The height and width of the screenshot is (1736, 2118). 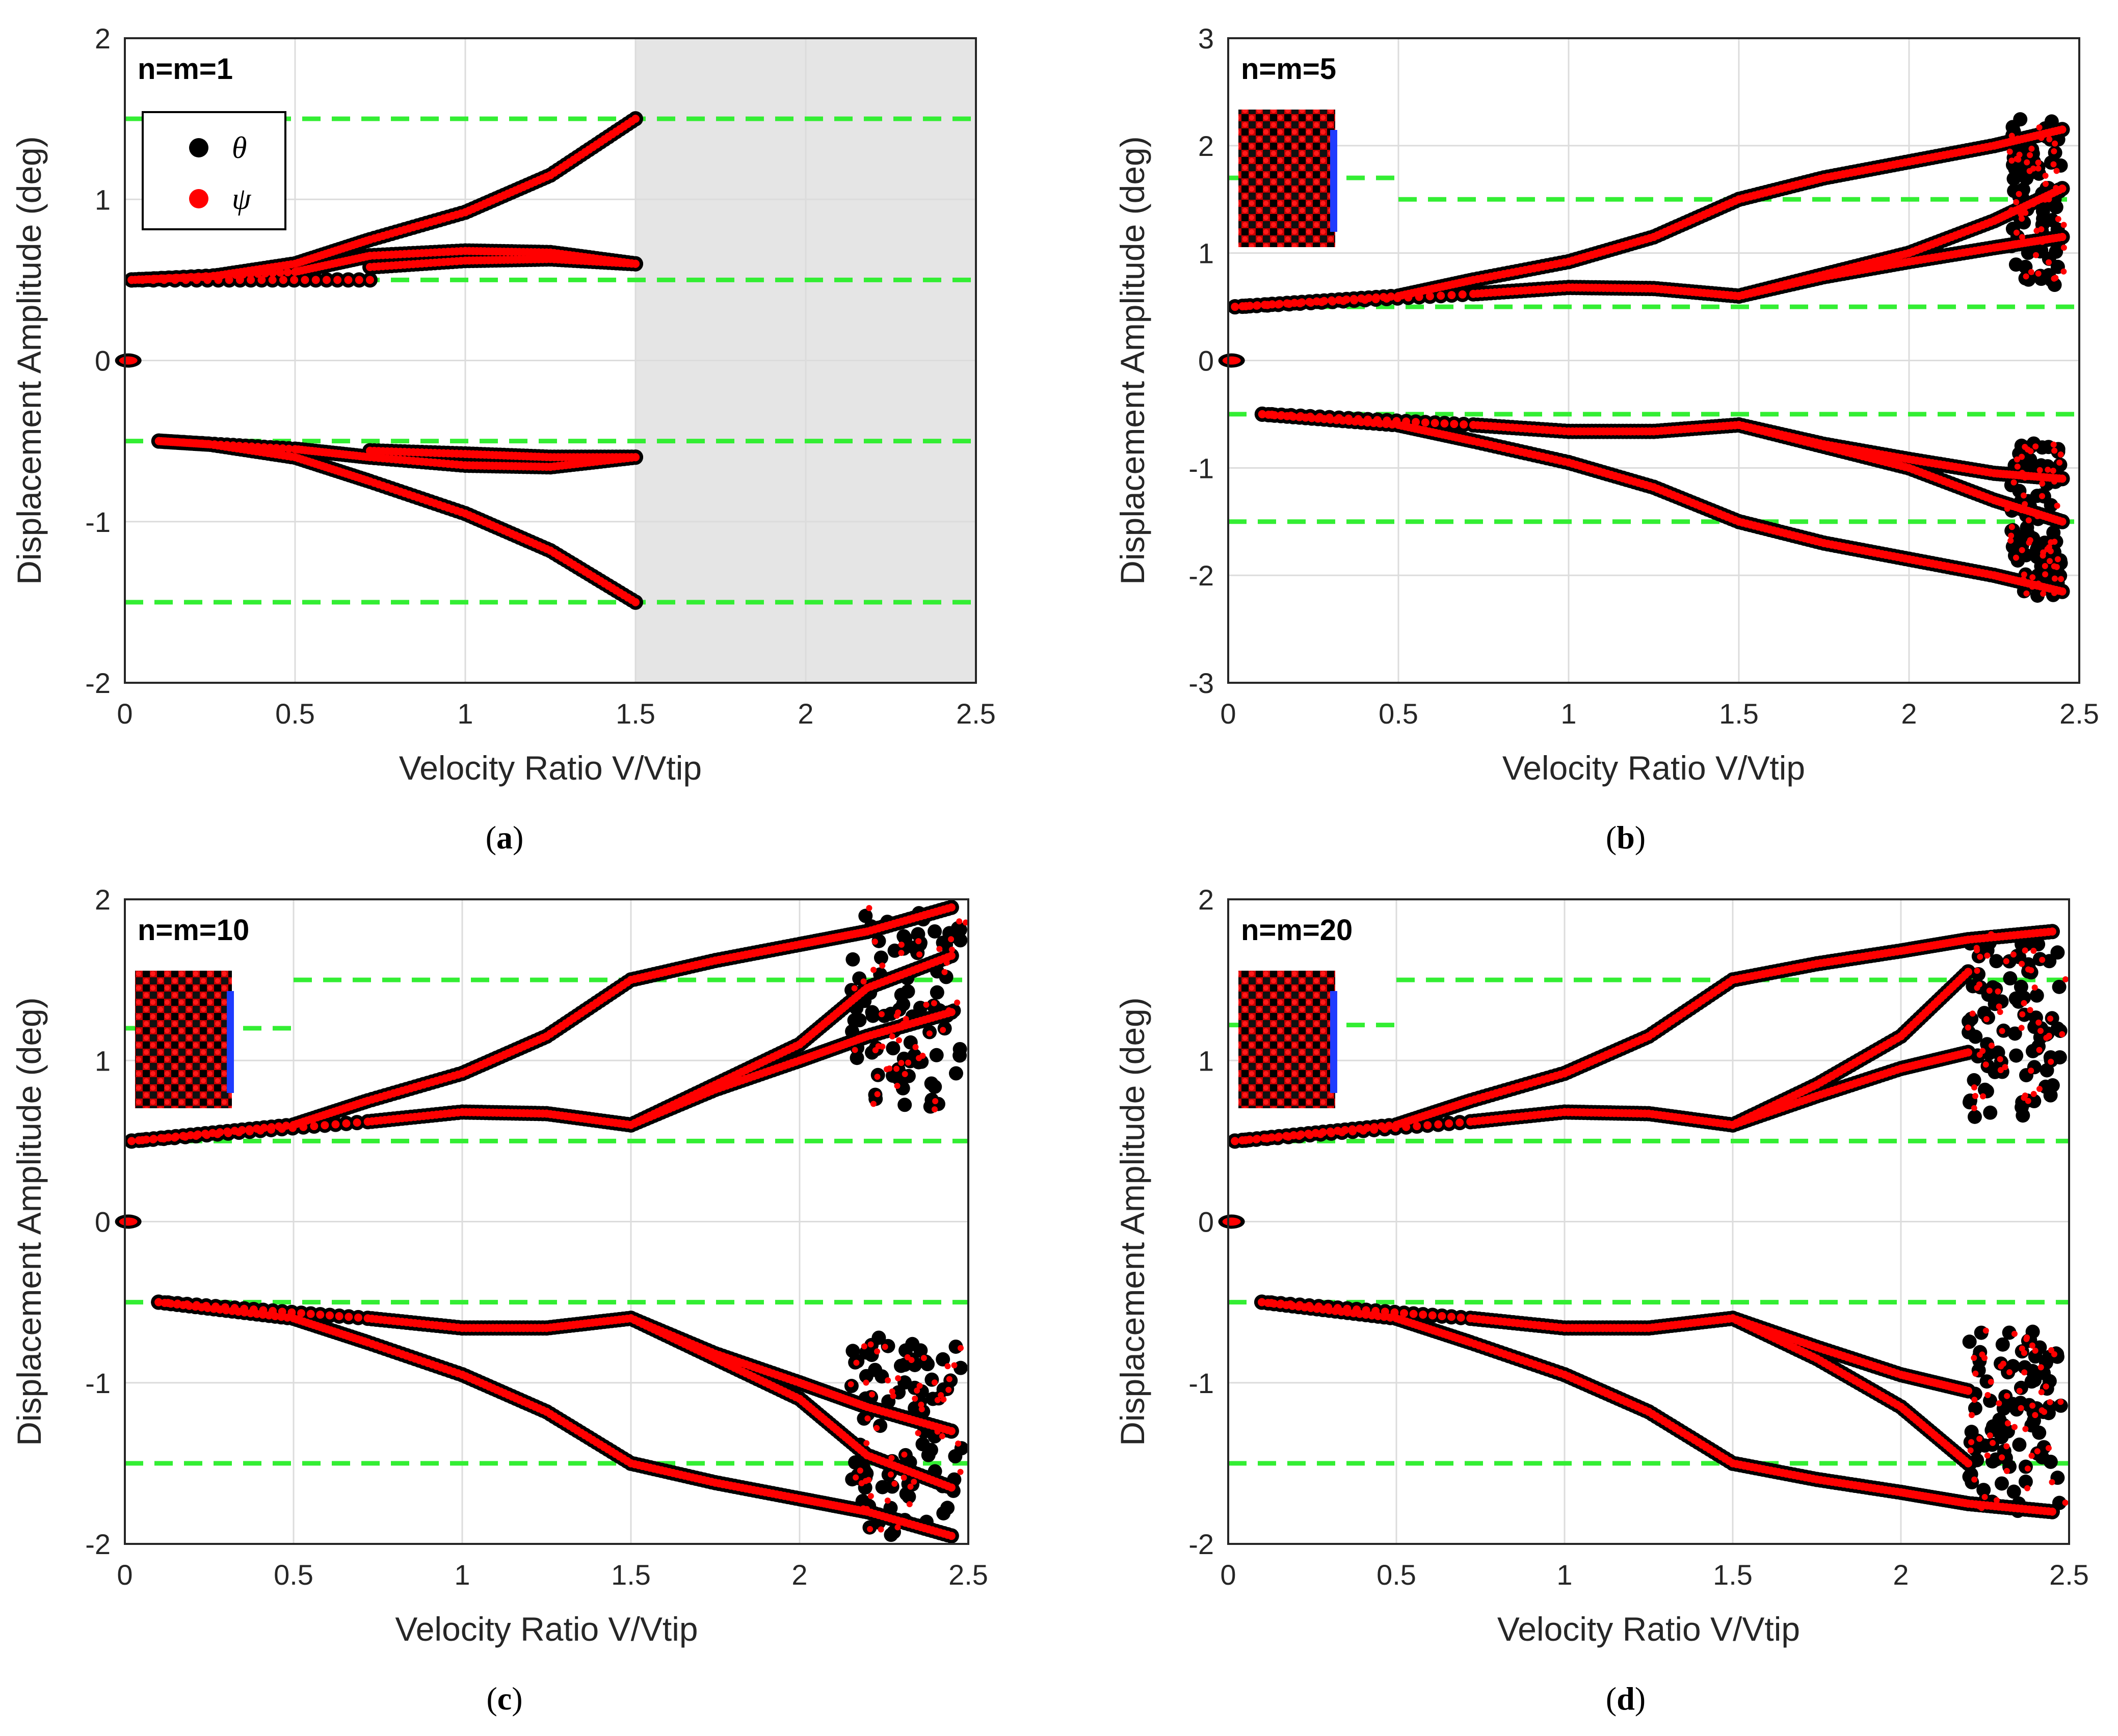 I want to click on x-tick-label: 1.5, so click(x=1739, y=714).